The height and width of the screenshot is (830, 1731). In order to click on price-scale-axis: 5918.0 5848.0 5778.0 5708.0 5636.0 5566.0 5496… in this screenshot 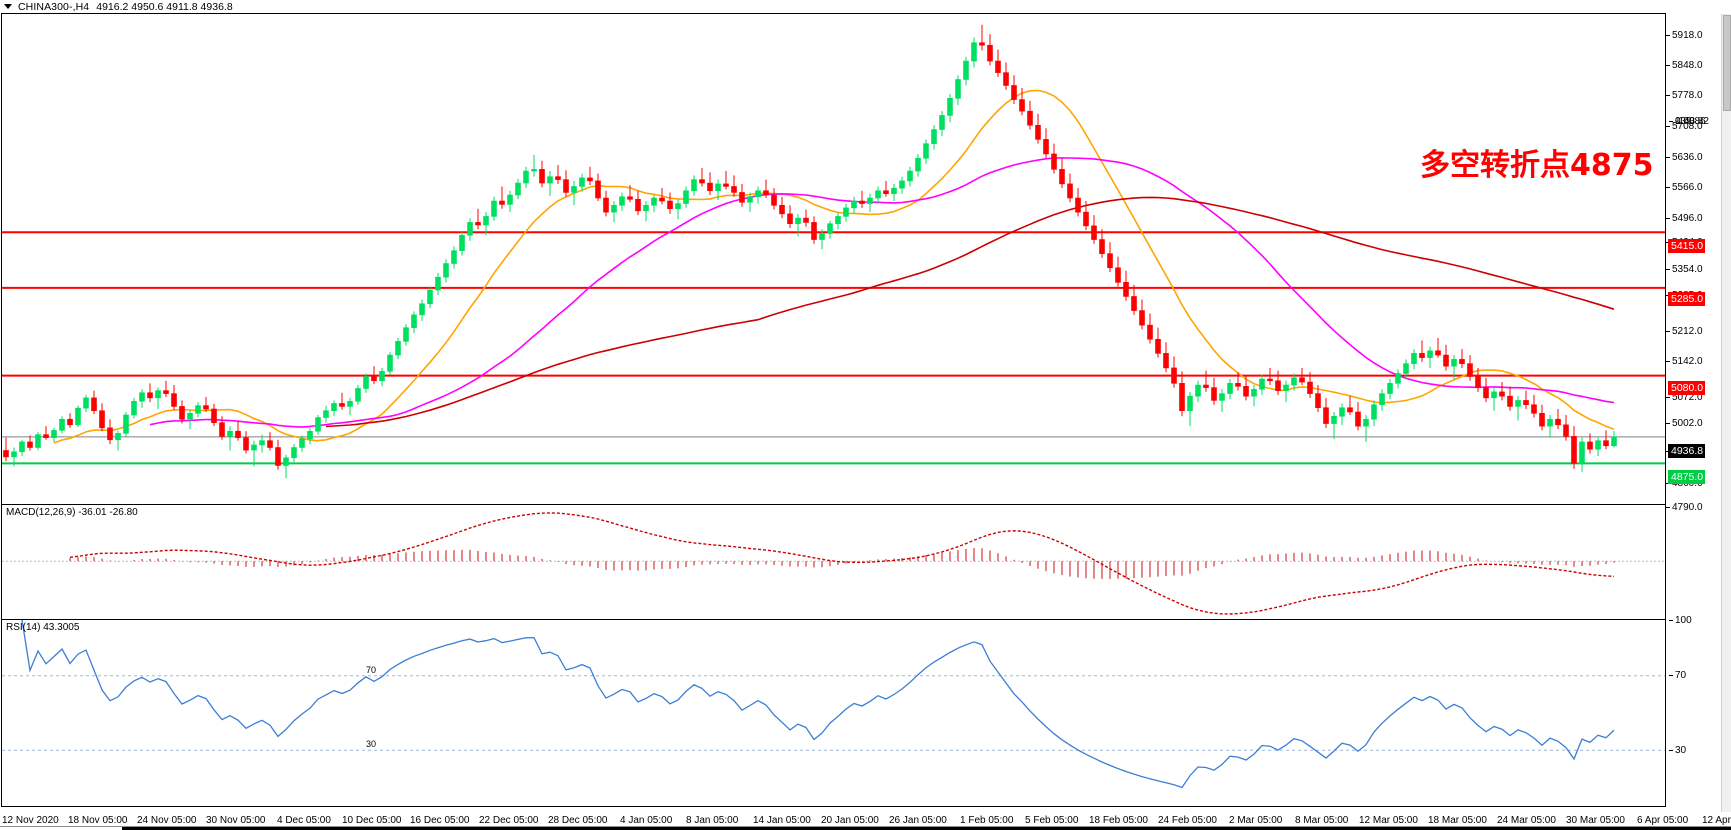, I will do `click(1697, 410)`.